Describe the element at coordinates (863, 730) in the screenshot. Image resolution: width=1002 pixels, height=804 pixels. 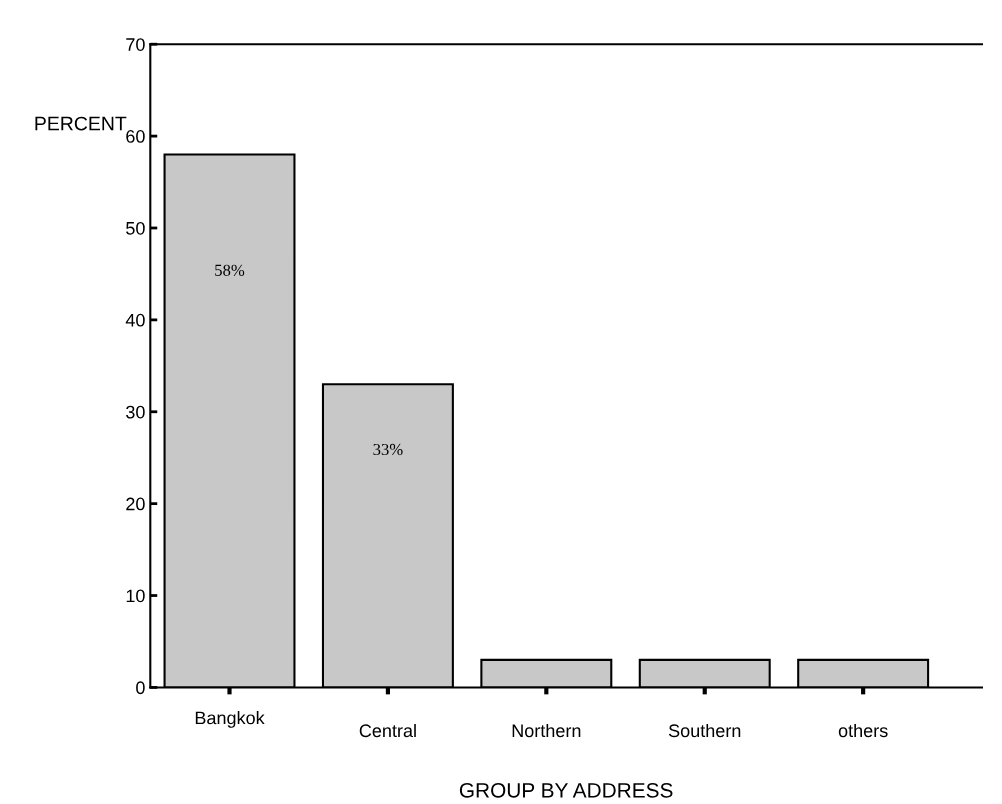
I see `x-tick-label: others` at that location.